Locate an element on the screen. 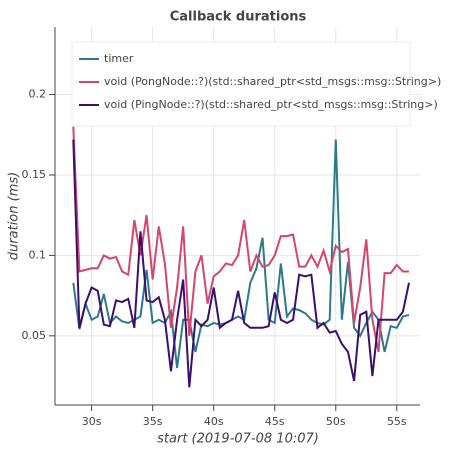 The width and height of the screenshot is (450, 454). legend-box is located at coordinates (241, 84).